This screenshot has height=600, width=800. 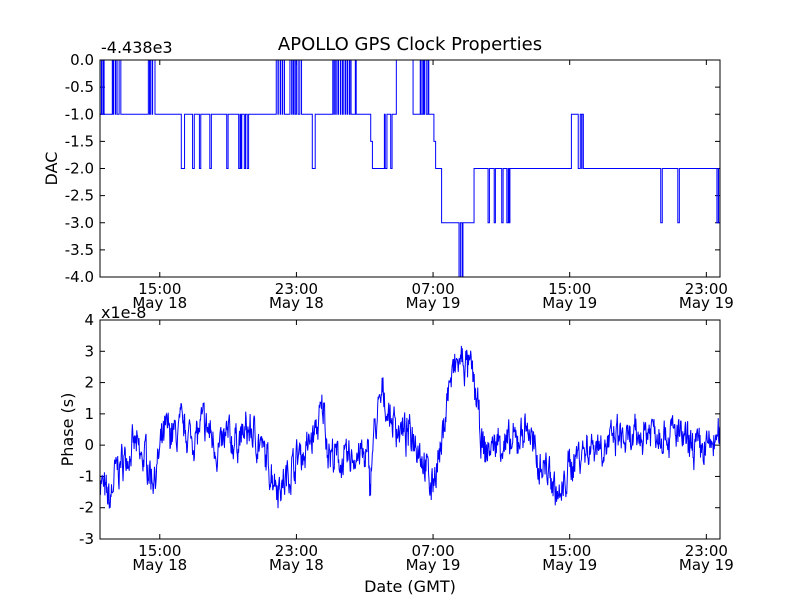 I want to click on phase-ytick-label: 1, so click(x=89, y=414).